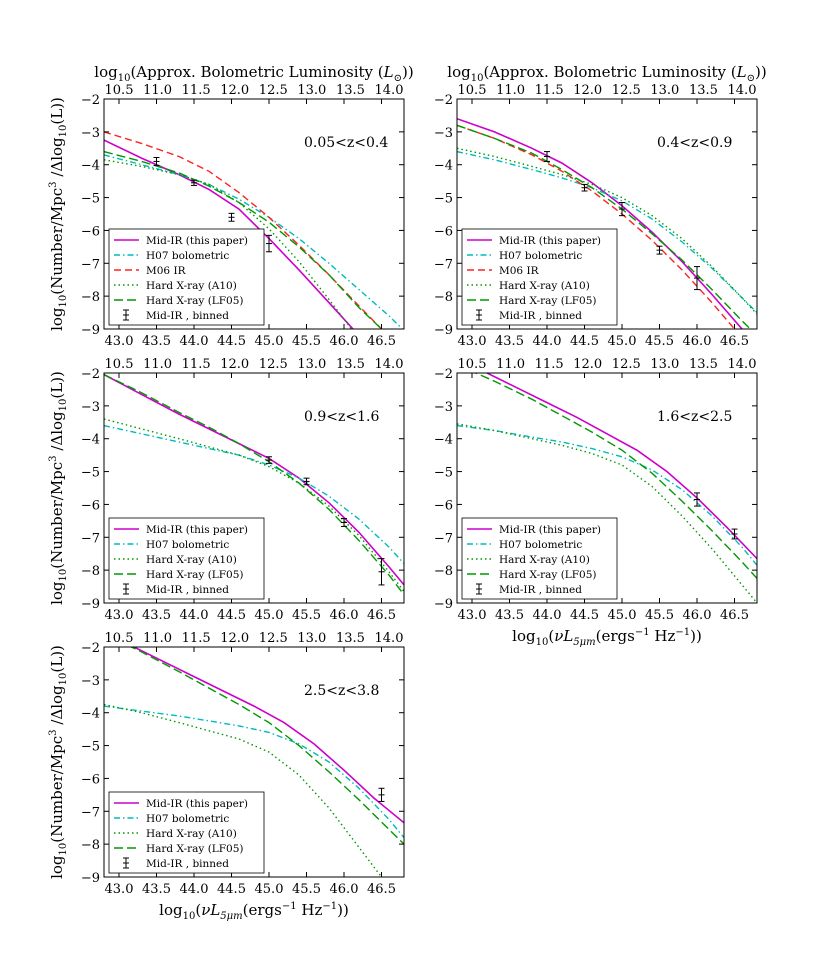 The image size is (830, 977). I want to click on top-tick-label: 13.0, so click(664, 364).